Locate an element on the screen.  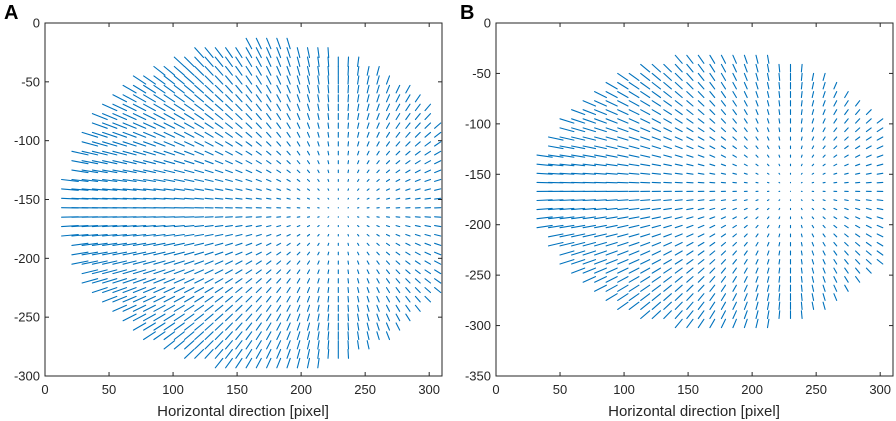
x-tick-label: 300 is located at coordinates (429, 389).